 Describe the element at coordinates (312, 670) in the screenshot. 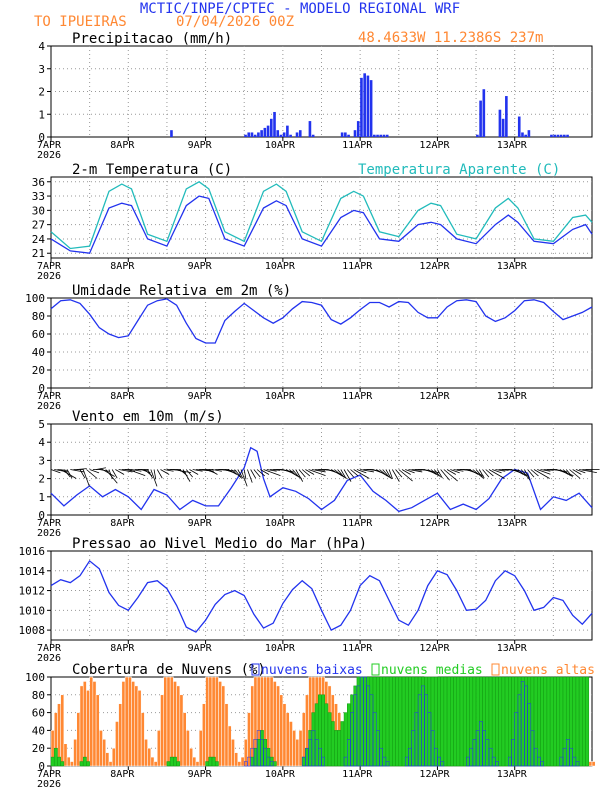

I see `legend-label: nuvens baixas` at that location.